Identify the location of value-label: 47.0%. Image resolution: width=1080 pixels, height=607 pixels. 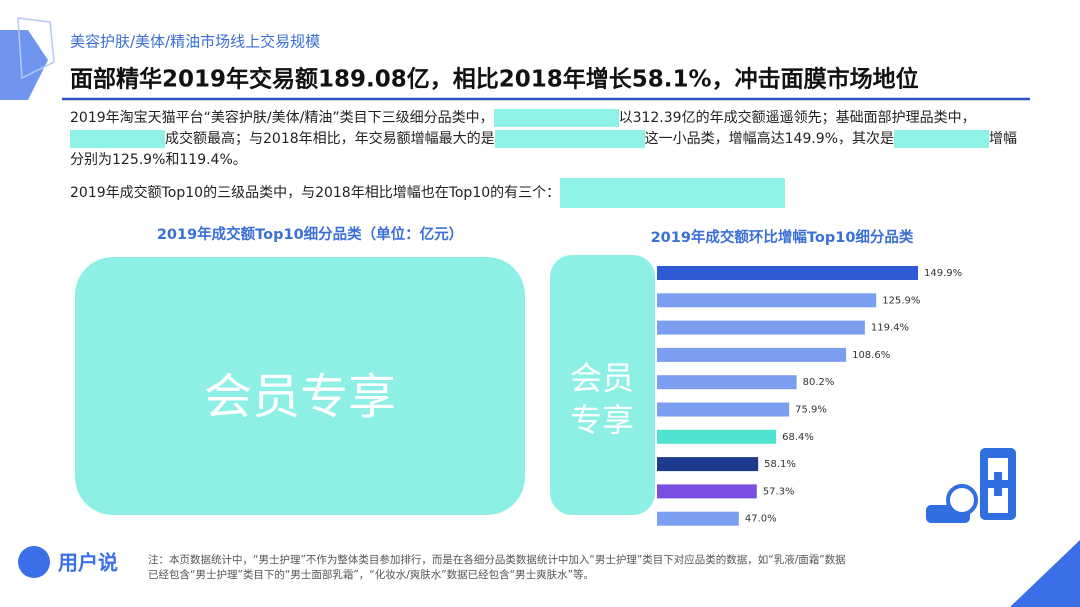
(761, 519).